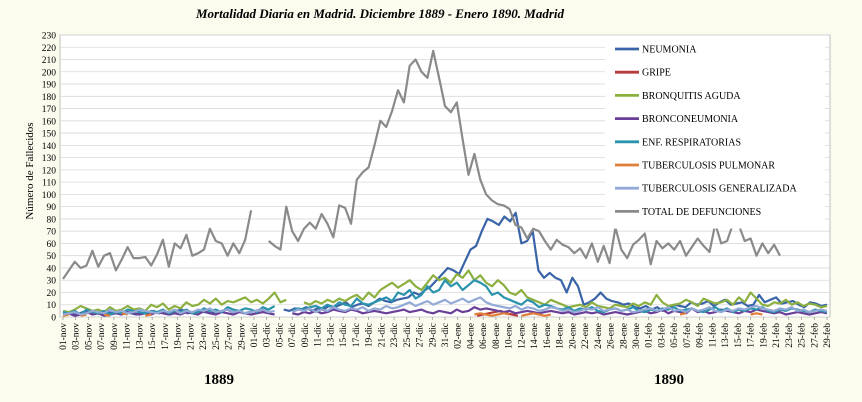 The height and width of the screenshot is (402, 862). What do you see at coordinates (561, 336) in the screenshot?
I see `x-tick-label: 18-ene` at bounding box center [561, 336].